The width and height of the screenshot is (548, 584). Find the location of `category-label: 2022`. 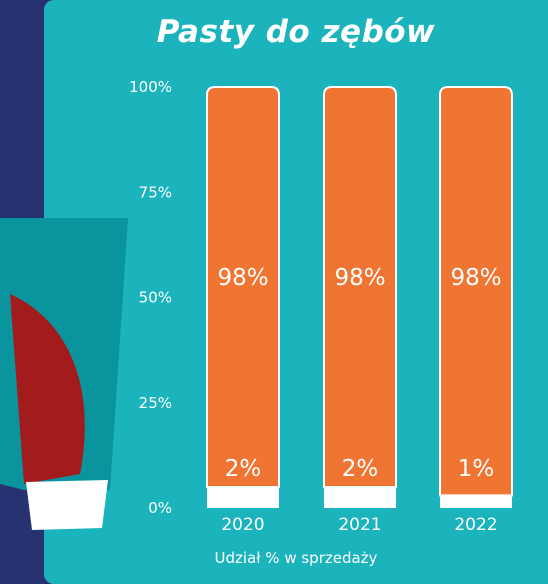

category-label: 2022 is located at coordinates (475, 525).